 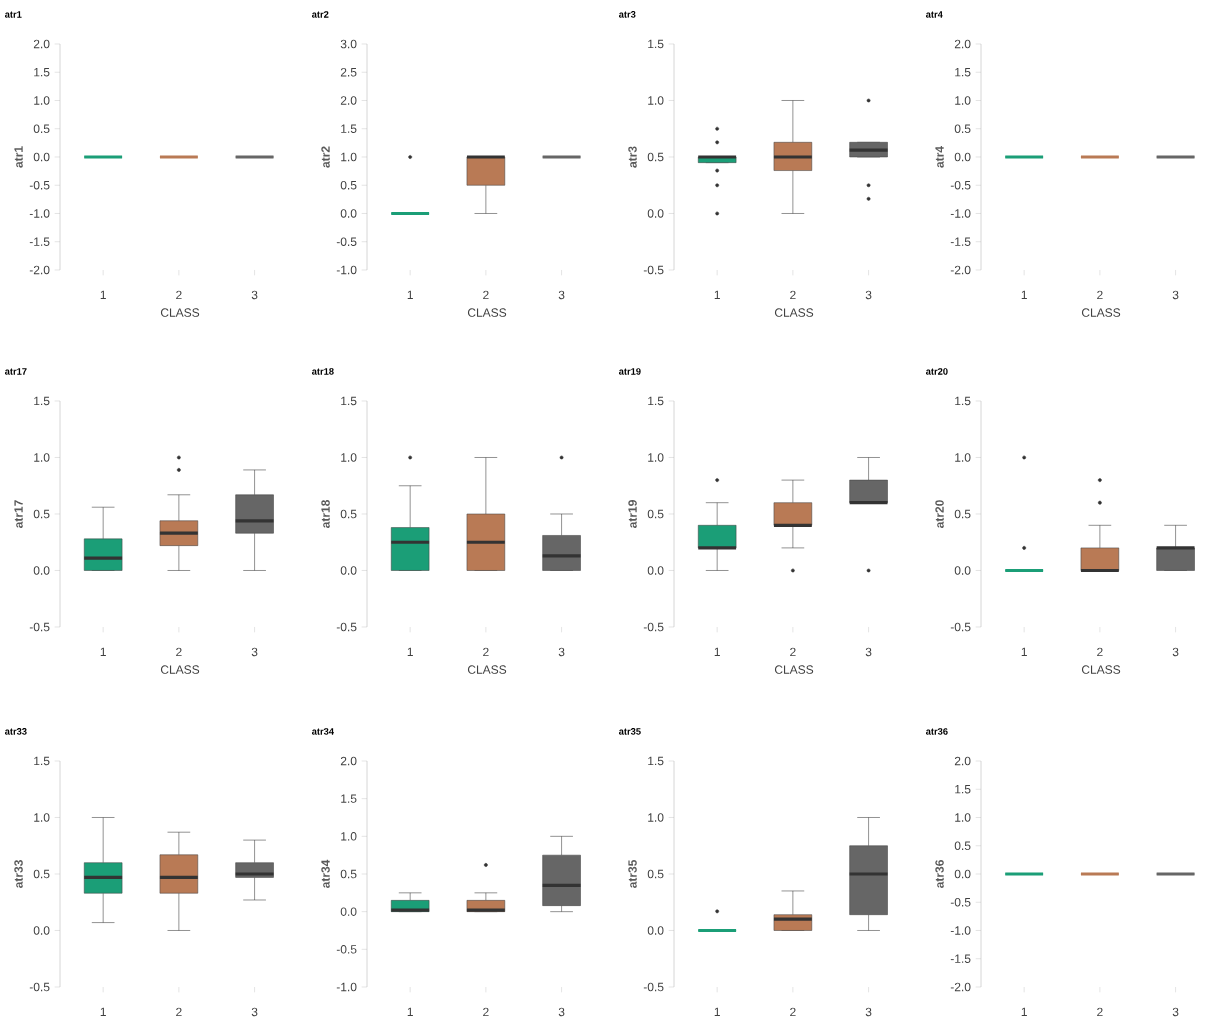 I want to click on y-axis-title: atr34, so click(x=325, y=873).